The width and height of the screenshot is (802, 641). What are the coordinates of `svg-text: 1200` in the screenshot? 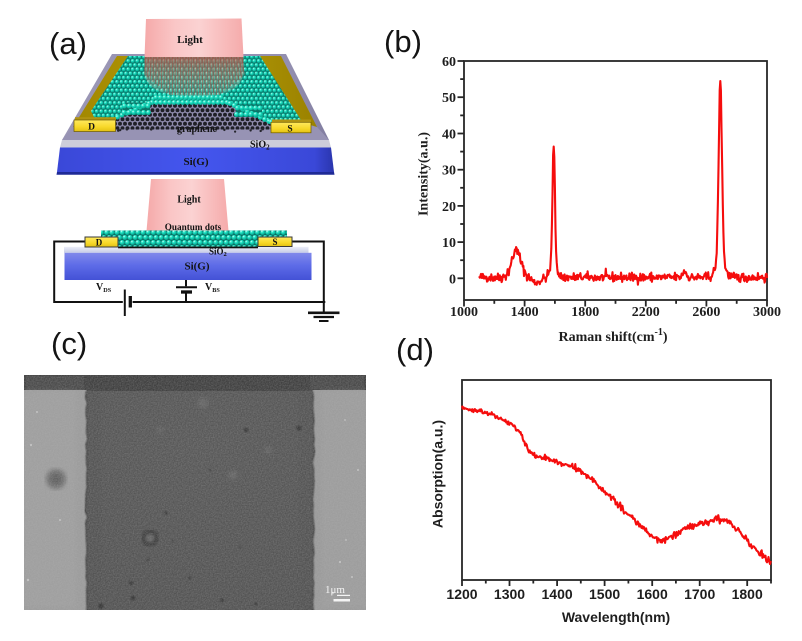 It's located at (461, 594).